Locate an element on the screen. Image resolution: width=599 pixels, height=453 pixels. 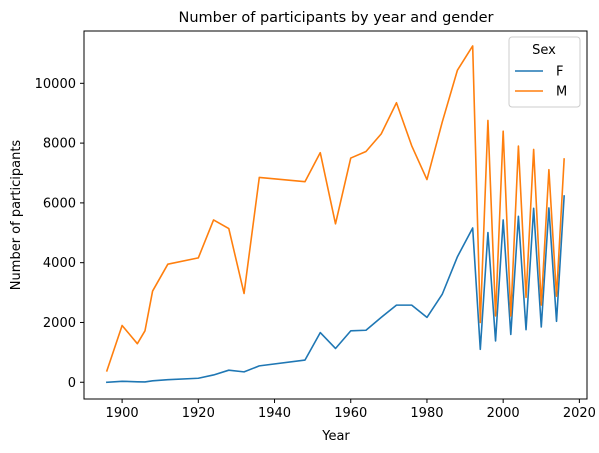
x-axis-label: Year is located at coordinates (335, 436).